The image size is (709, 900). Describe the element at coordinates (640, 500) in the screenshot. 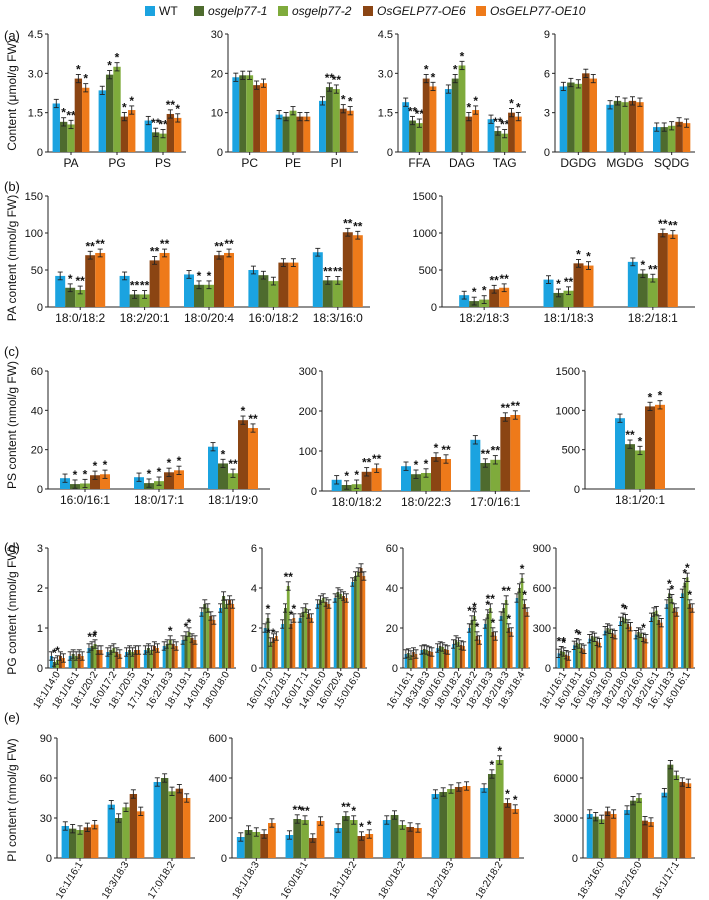

I see `x-tick-label: 18:1/20:1` at that location.